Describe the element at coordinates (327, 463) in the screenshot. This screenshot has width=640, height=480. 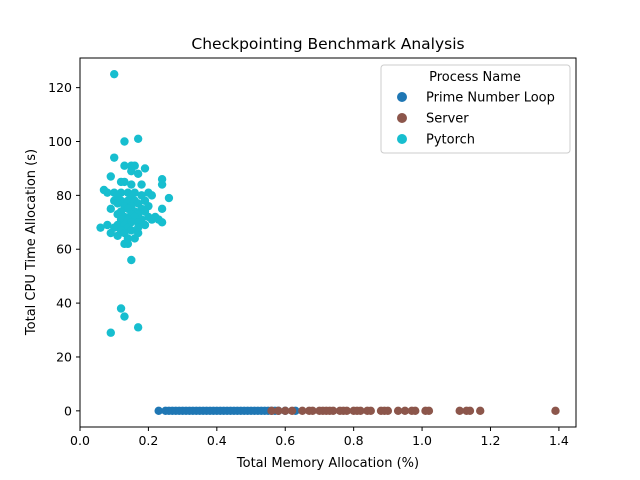
I see `x-axis-label: Total Memory Allocation (%)` at that location.